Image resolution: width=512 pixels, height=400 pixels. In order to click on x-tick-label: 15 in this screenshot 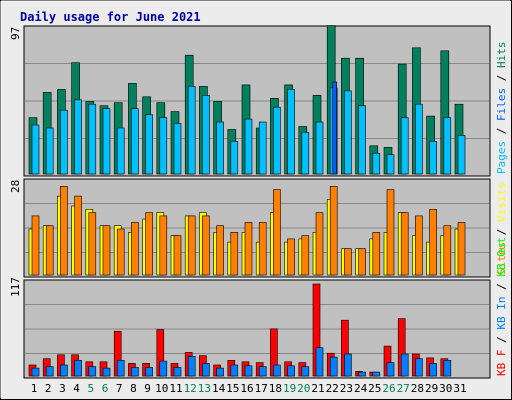, I will do `click(232, 388)`.